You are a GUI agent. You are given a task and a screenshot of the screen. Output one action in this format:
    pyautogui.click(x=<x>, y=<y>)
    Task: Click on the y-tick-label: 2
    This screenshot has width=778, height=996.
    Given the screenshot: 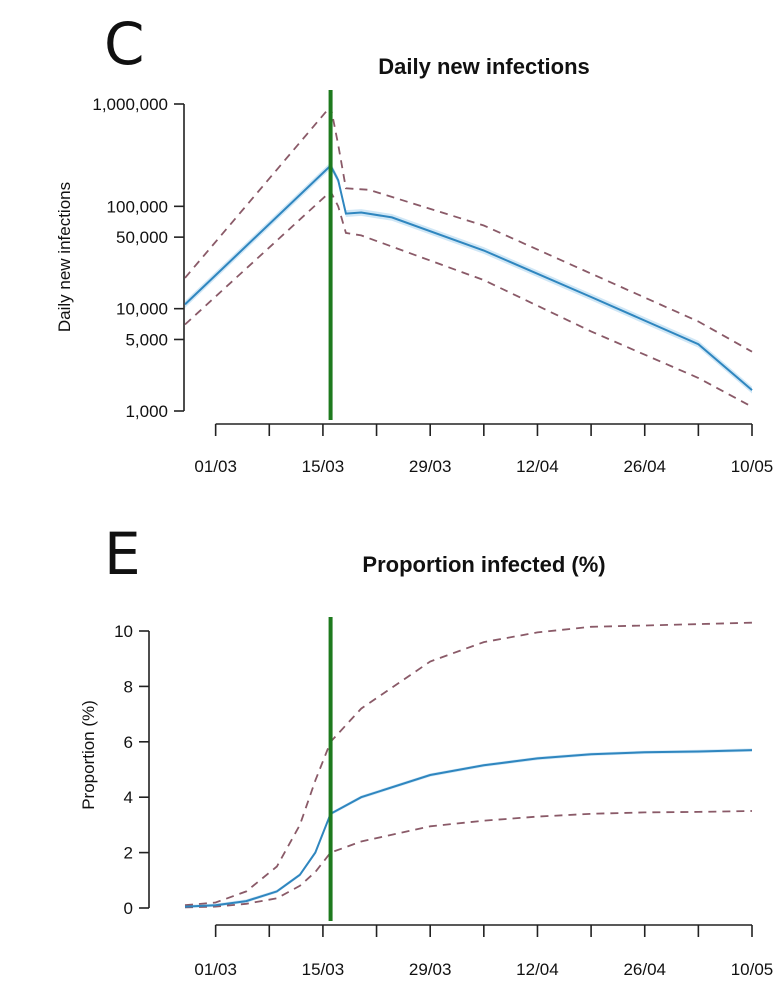 What is the action you would take?
    pyautogui.click(x=128, y=853)
    